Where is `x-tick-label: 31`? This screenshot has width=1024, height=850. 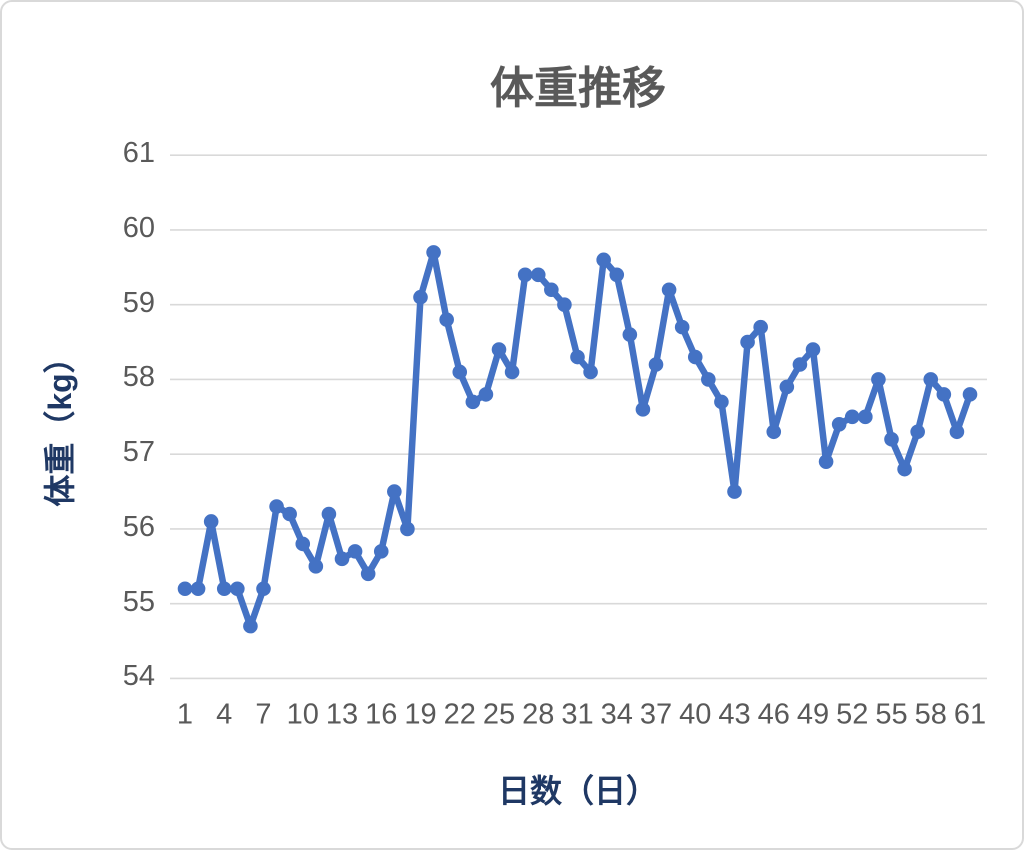 x-tick-label: 31 is located at coordinates (577, 714).